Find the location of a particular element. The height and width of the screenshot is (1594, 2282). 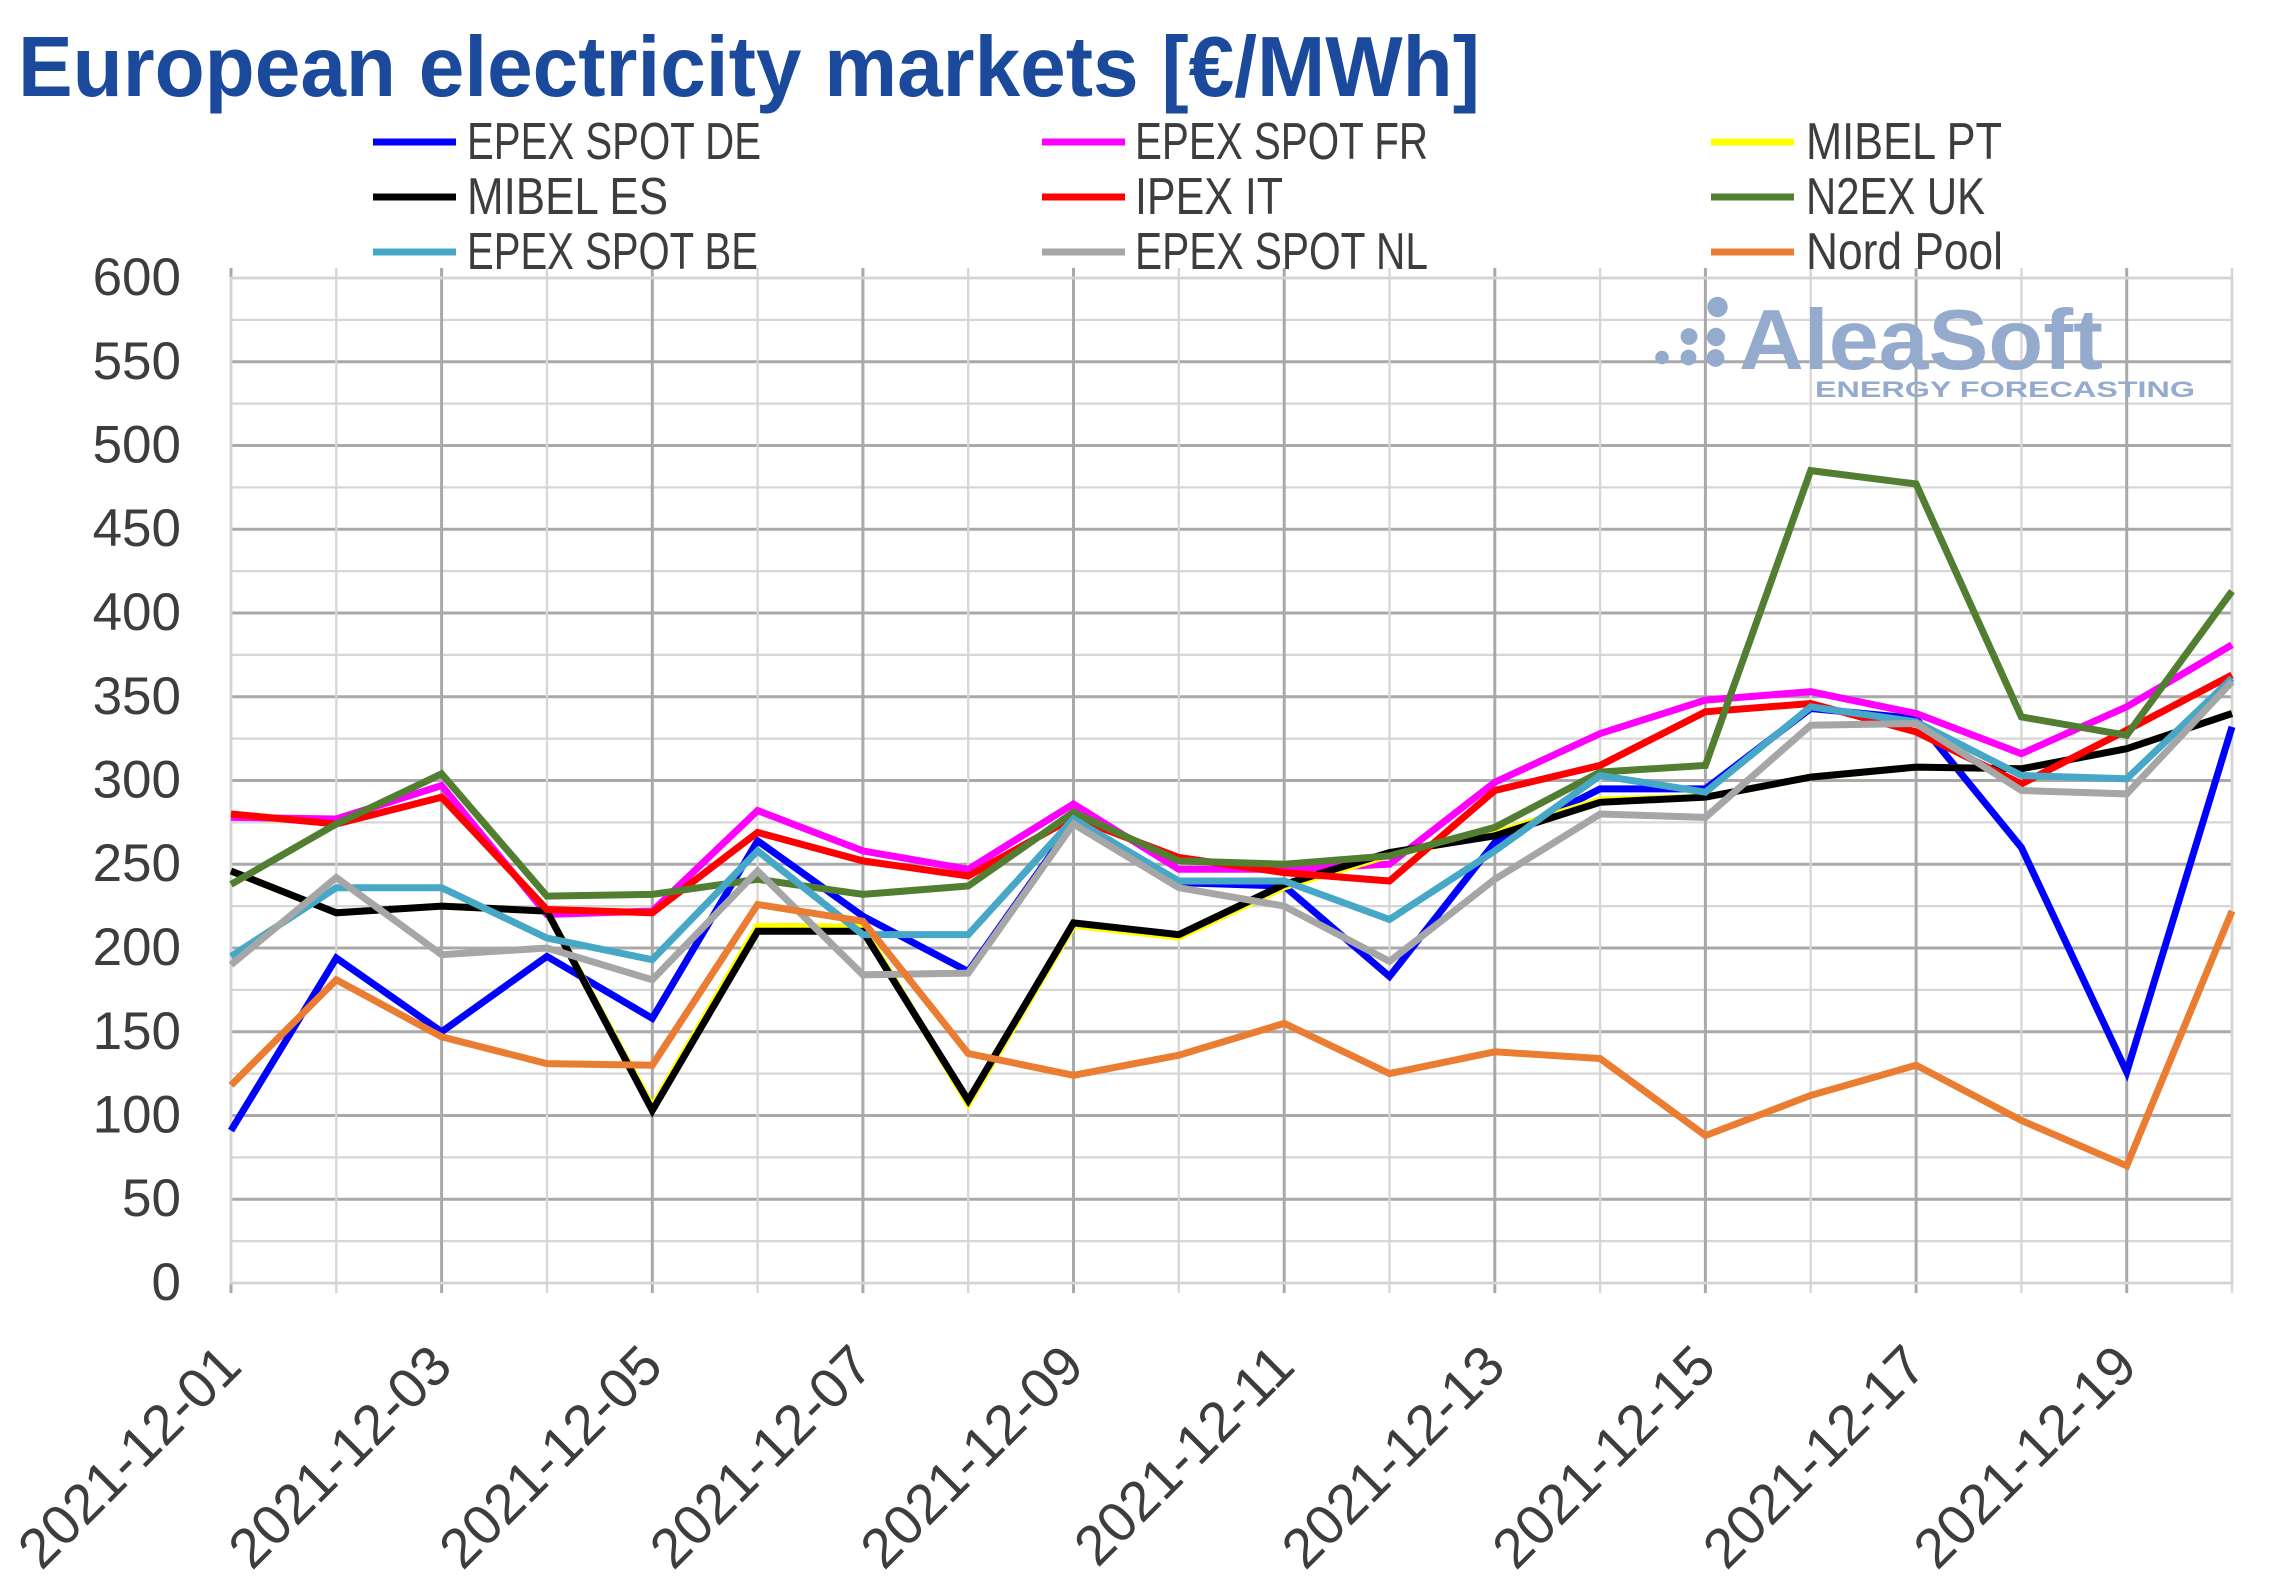

svg-text: 50 is located at coordinates (151, 1198).